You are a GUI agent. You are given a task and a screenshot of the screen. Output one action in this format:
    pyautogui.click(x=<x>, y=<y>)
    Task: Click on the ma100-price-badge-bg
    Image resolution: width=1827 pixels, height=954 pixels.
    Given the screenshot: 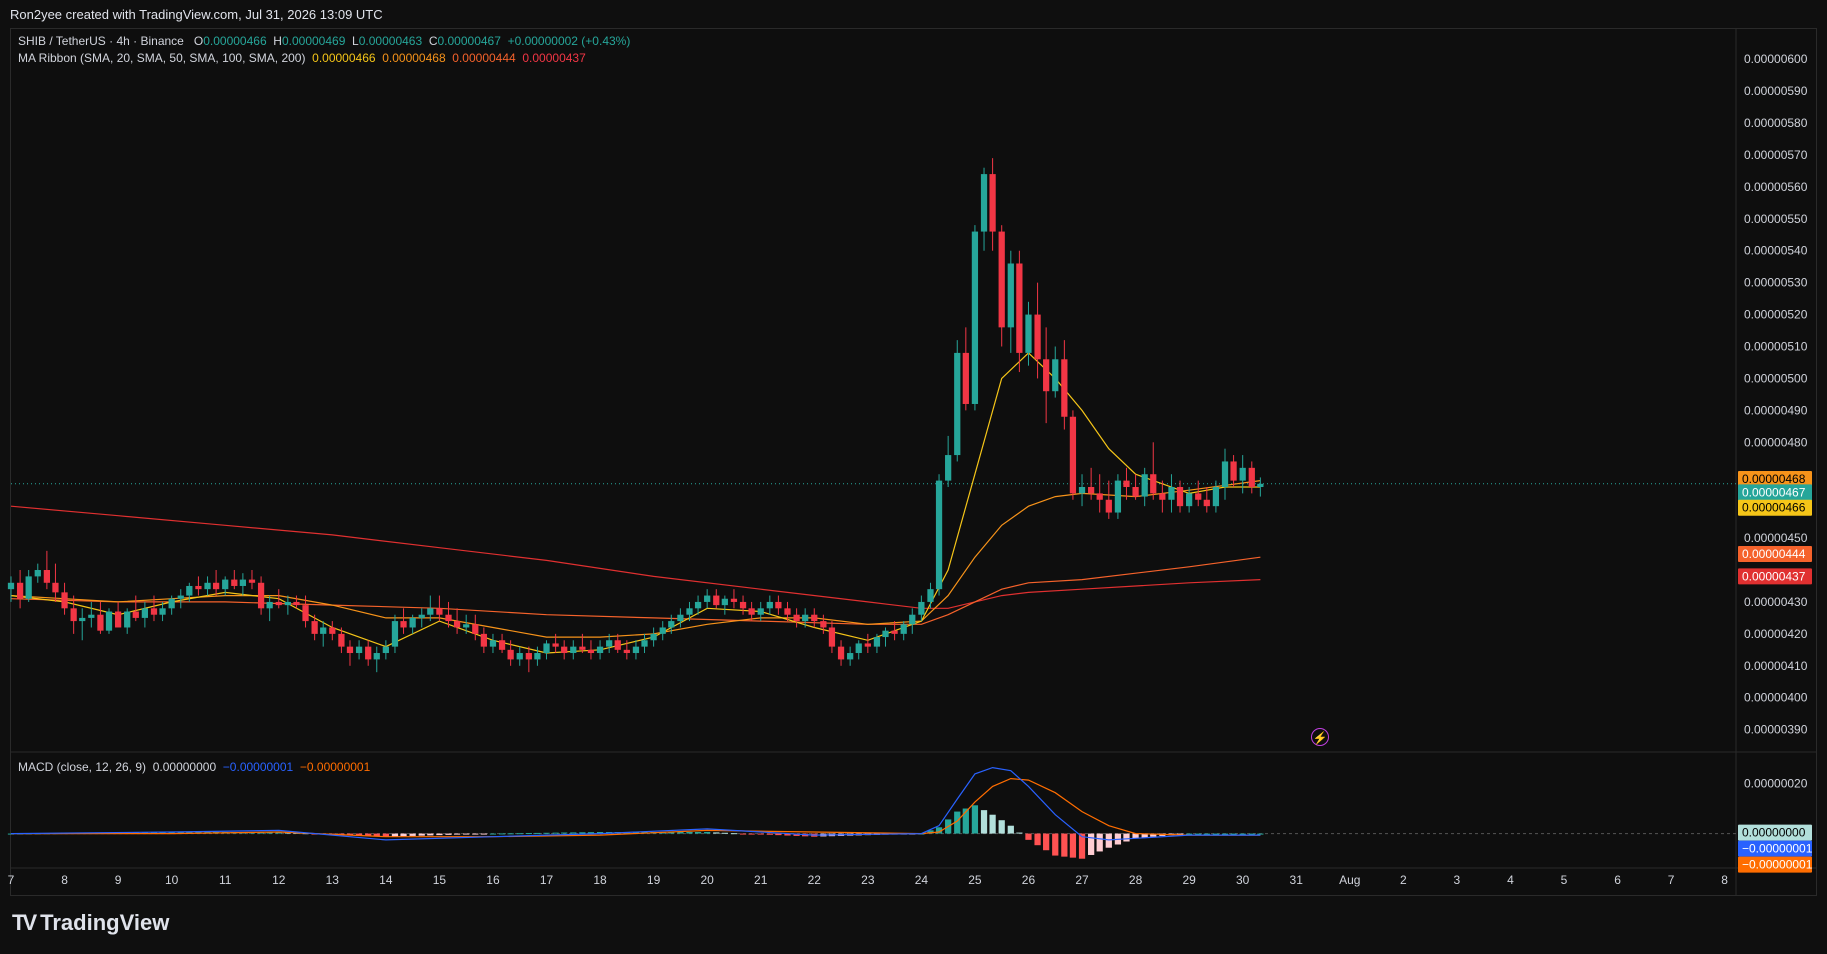 What is the action you would take?
    pyautogui.click(x=1775, y=554)
    